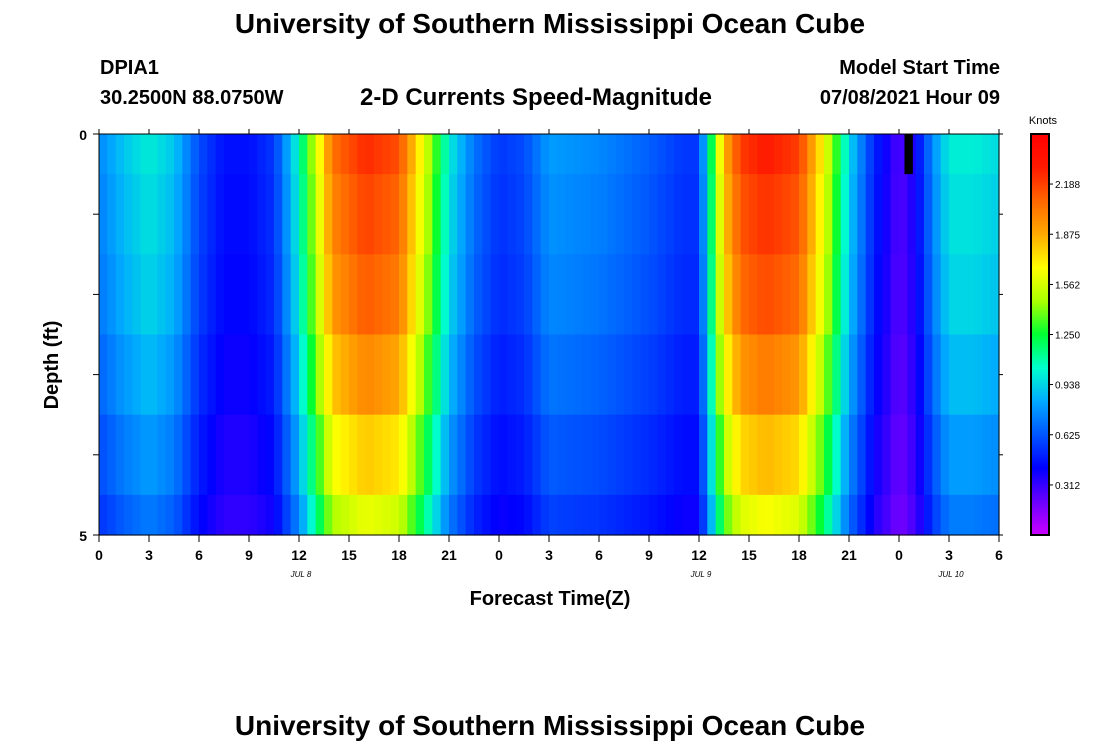 This screenshot has height=750, width=1100. What do you see at coordinates (1067, 336) in the screenshot?
I see `colorbar-tick-label: 1.250` at bounding box center [1067, 336].